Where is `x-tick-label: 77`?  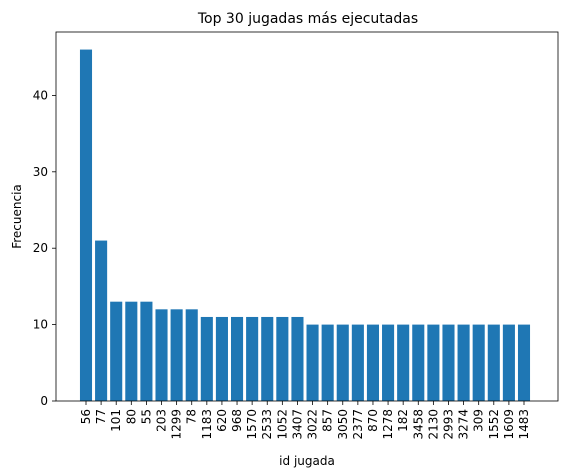
x-tick-label: 77 is located at coordinates (101, 416).